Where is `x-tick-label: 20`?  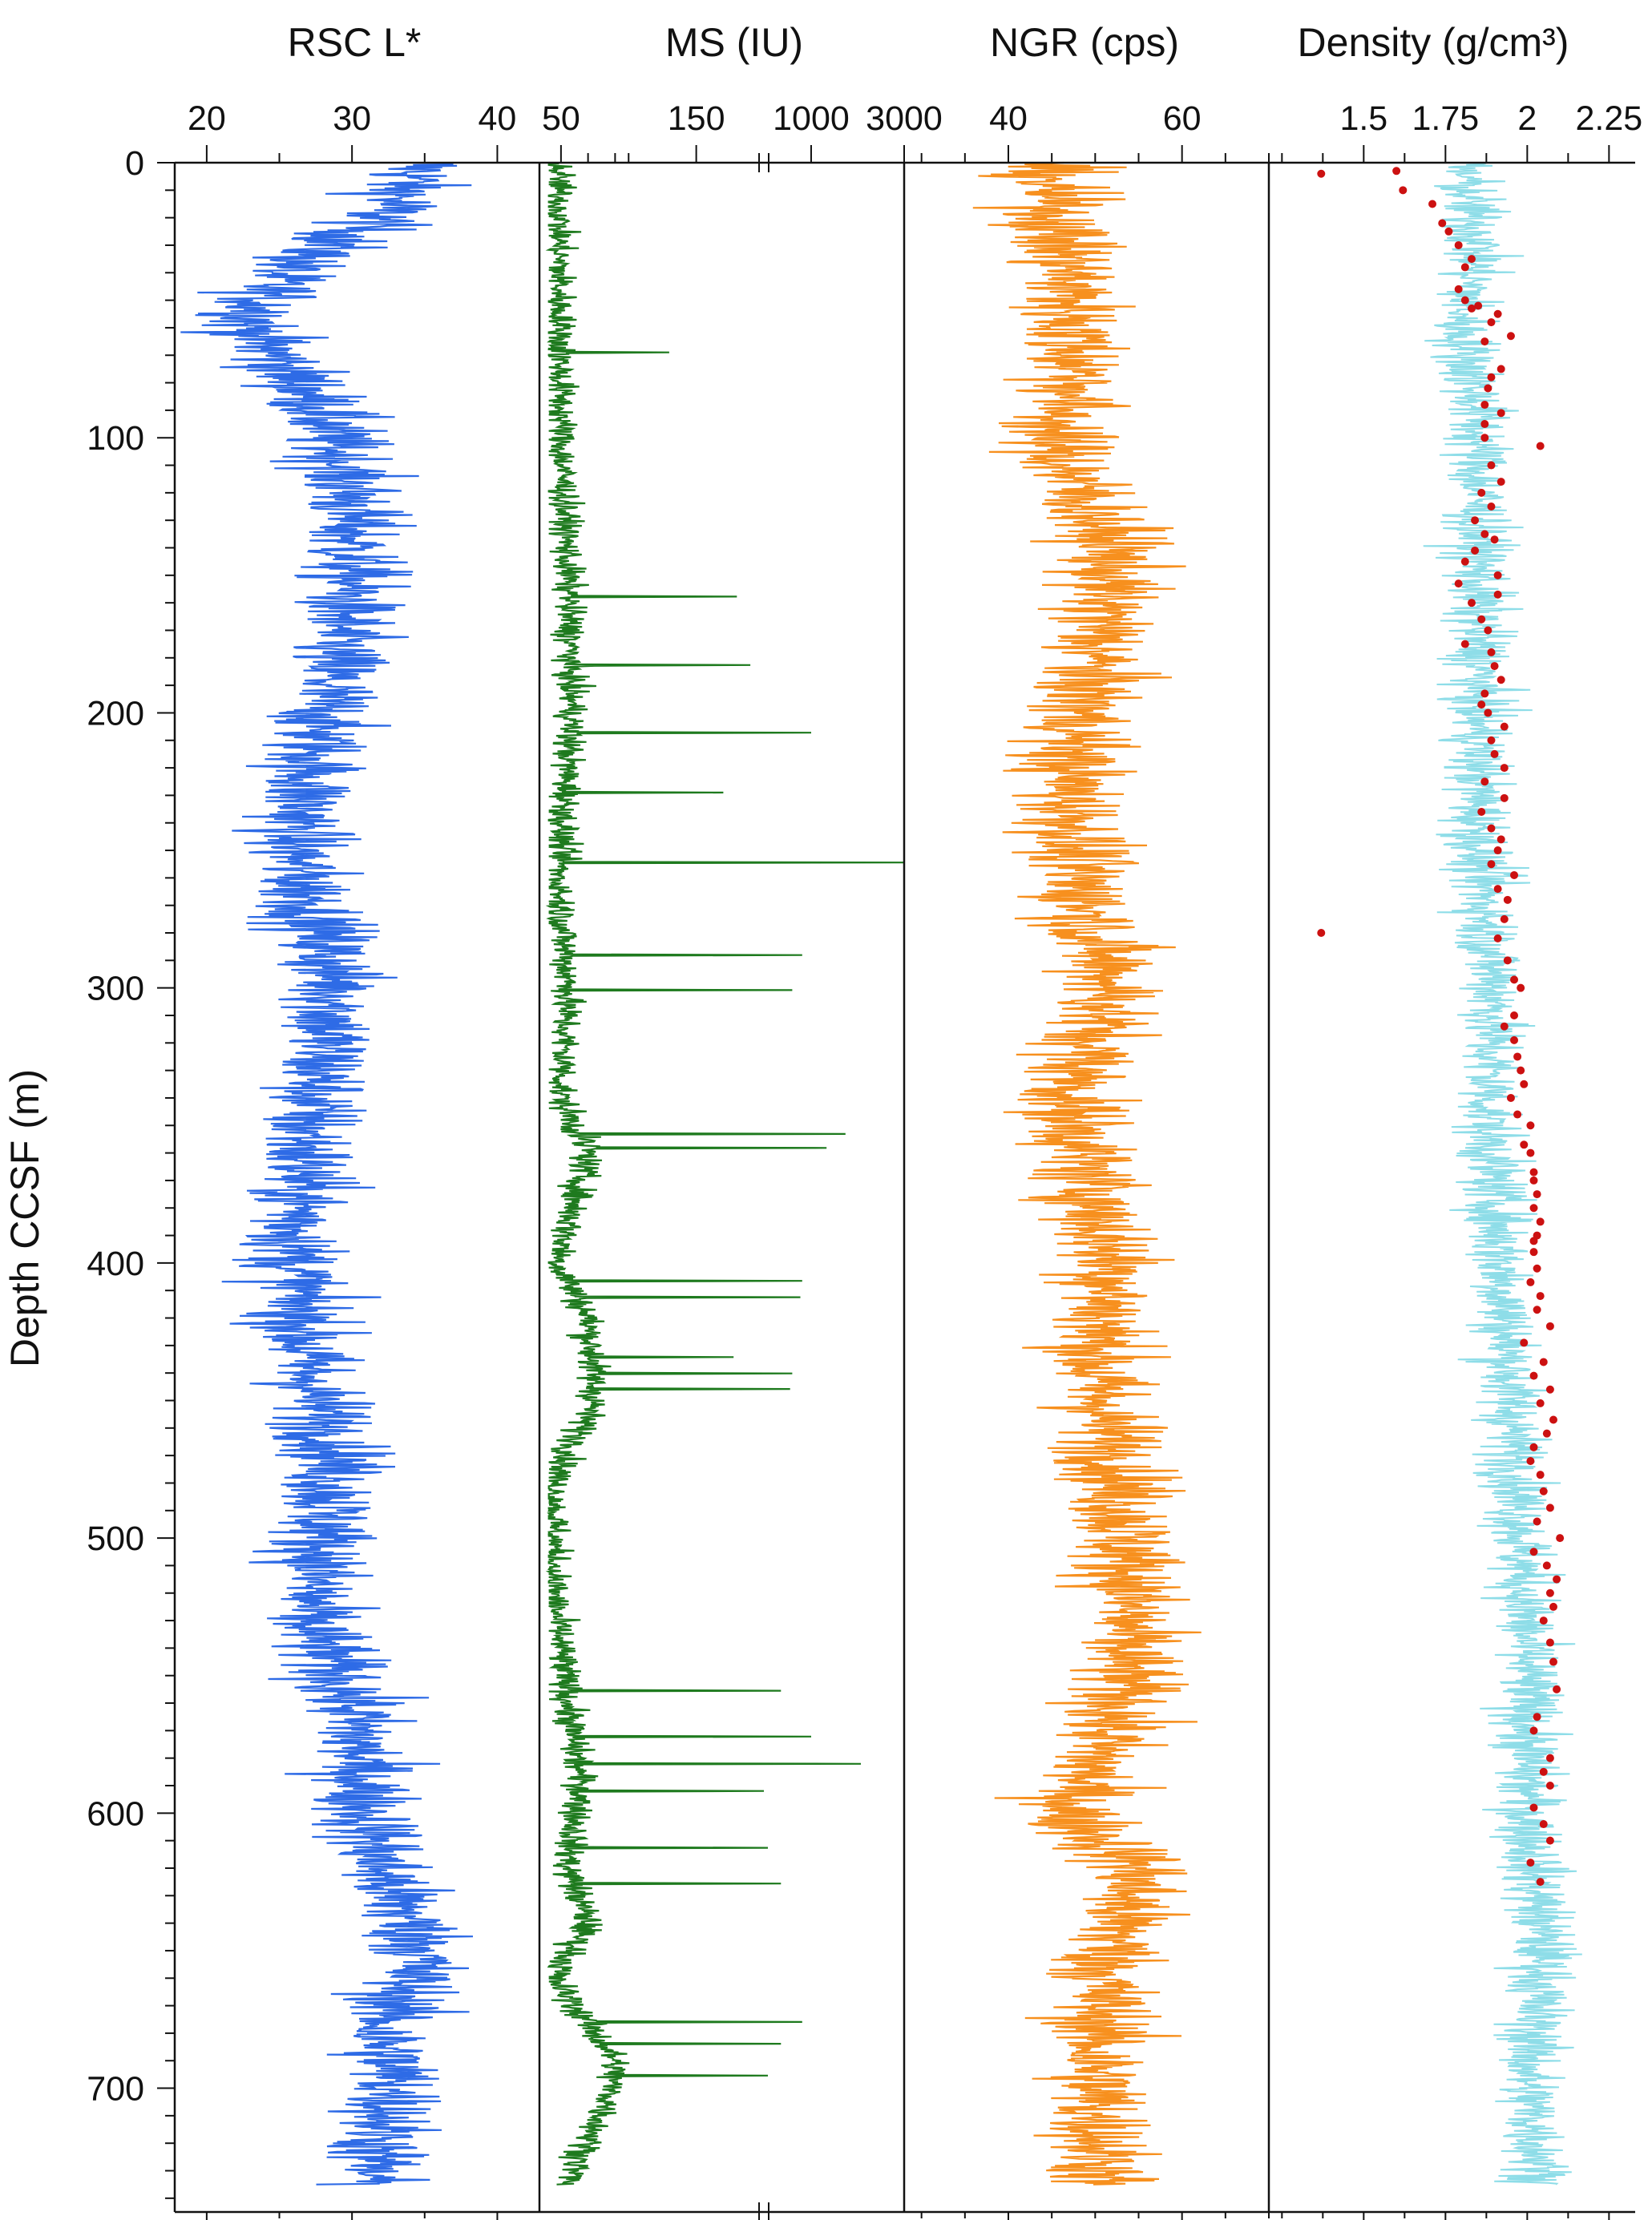 x-tick-label: 20 is located at coordinates (207, 118).